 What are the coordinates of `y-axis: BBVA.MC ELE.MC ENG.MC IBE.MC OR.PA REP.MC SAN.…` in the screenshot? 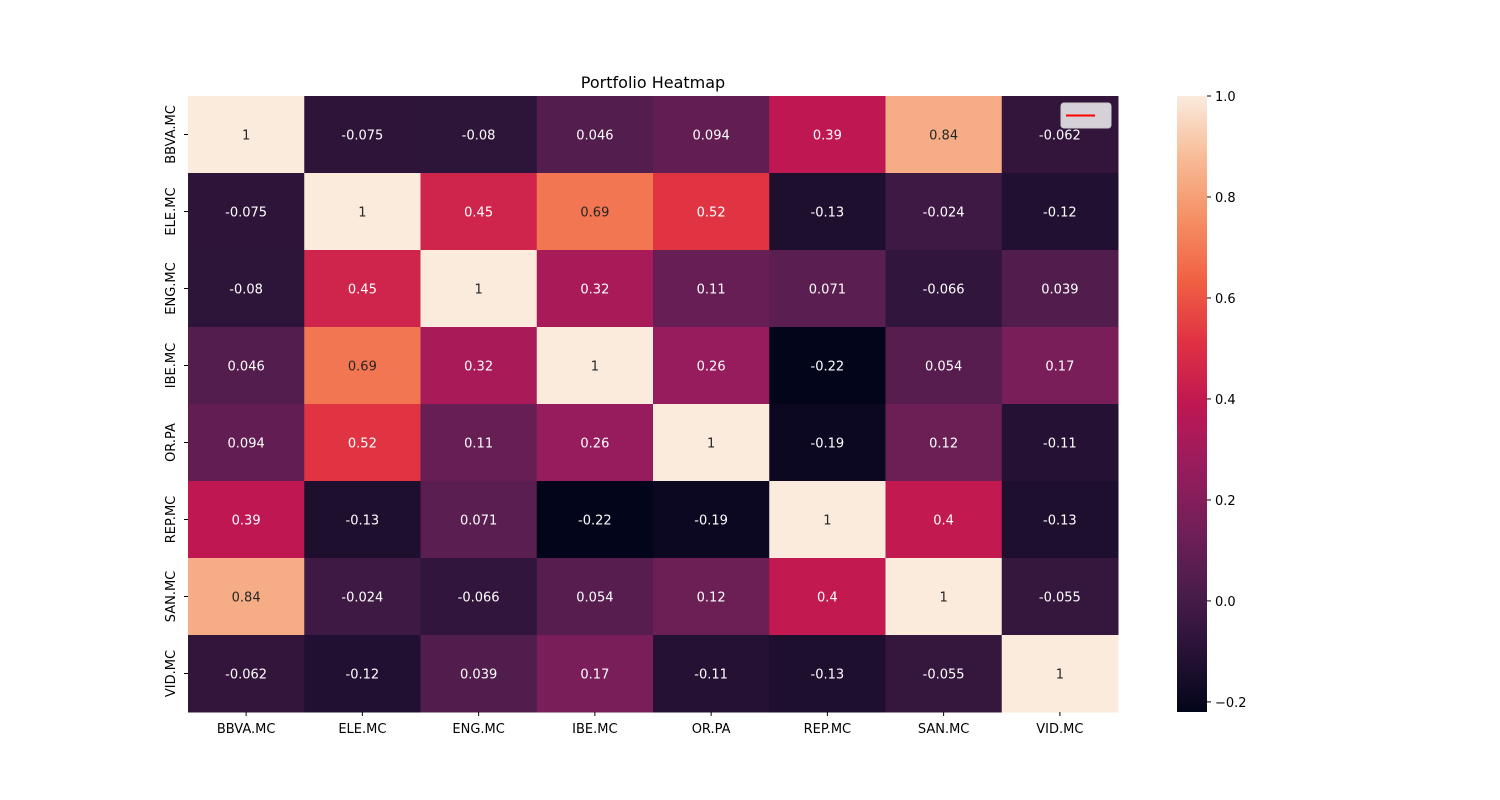 It's located at (176, 401).